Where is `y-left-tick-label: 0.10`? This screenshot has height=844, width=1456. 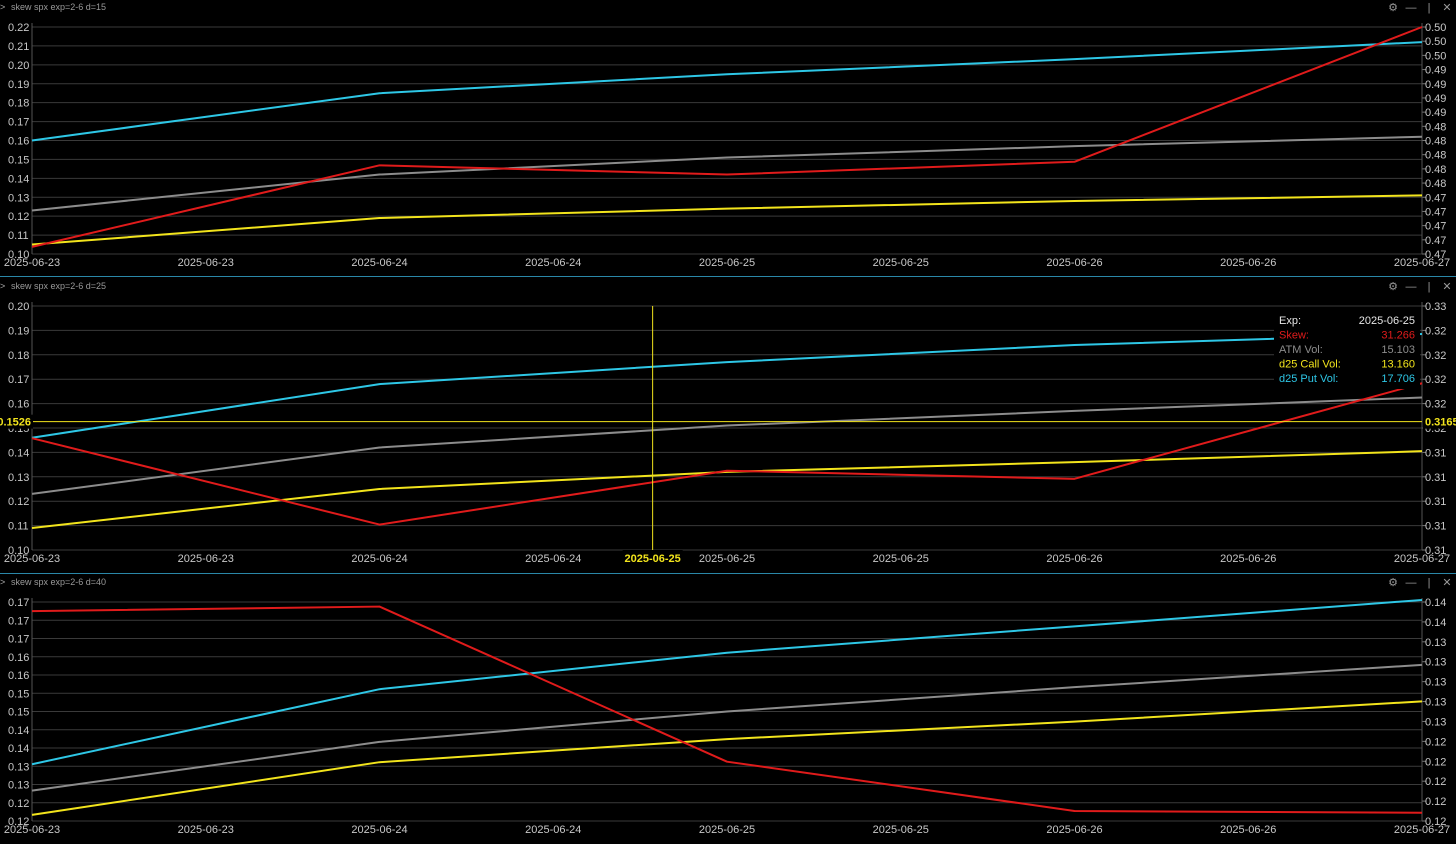 y-left-tick-label: 0.10 is located at coordinates (18, 551).